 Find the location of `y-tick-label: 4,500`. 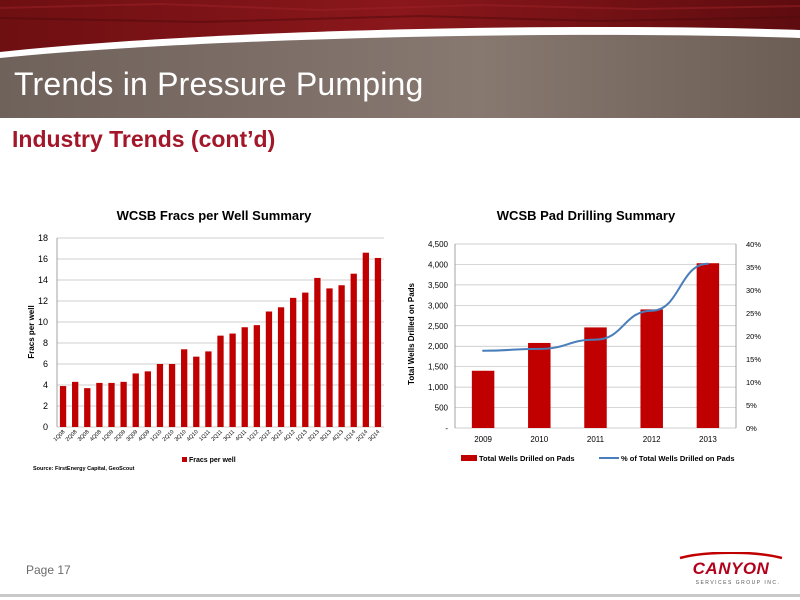

y-tick-label: 4,500 is located at coordinates (438, 244).